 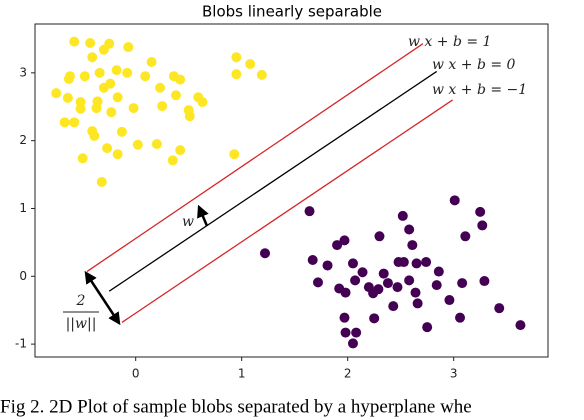 What do you see at coordinates (203, 215) in the screenshot?
I see `w-arrow` at bounding box center [203, 215].